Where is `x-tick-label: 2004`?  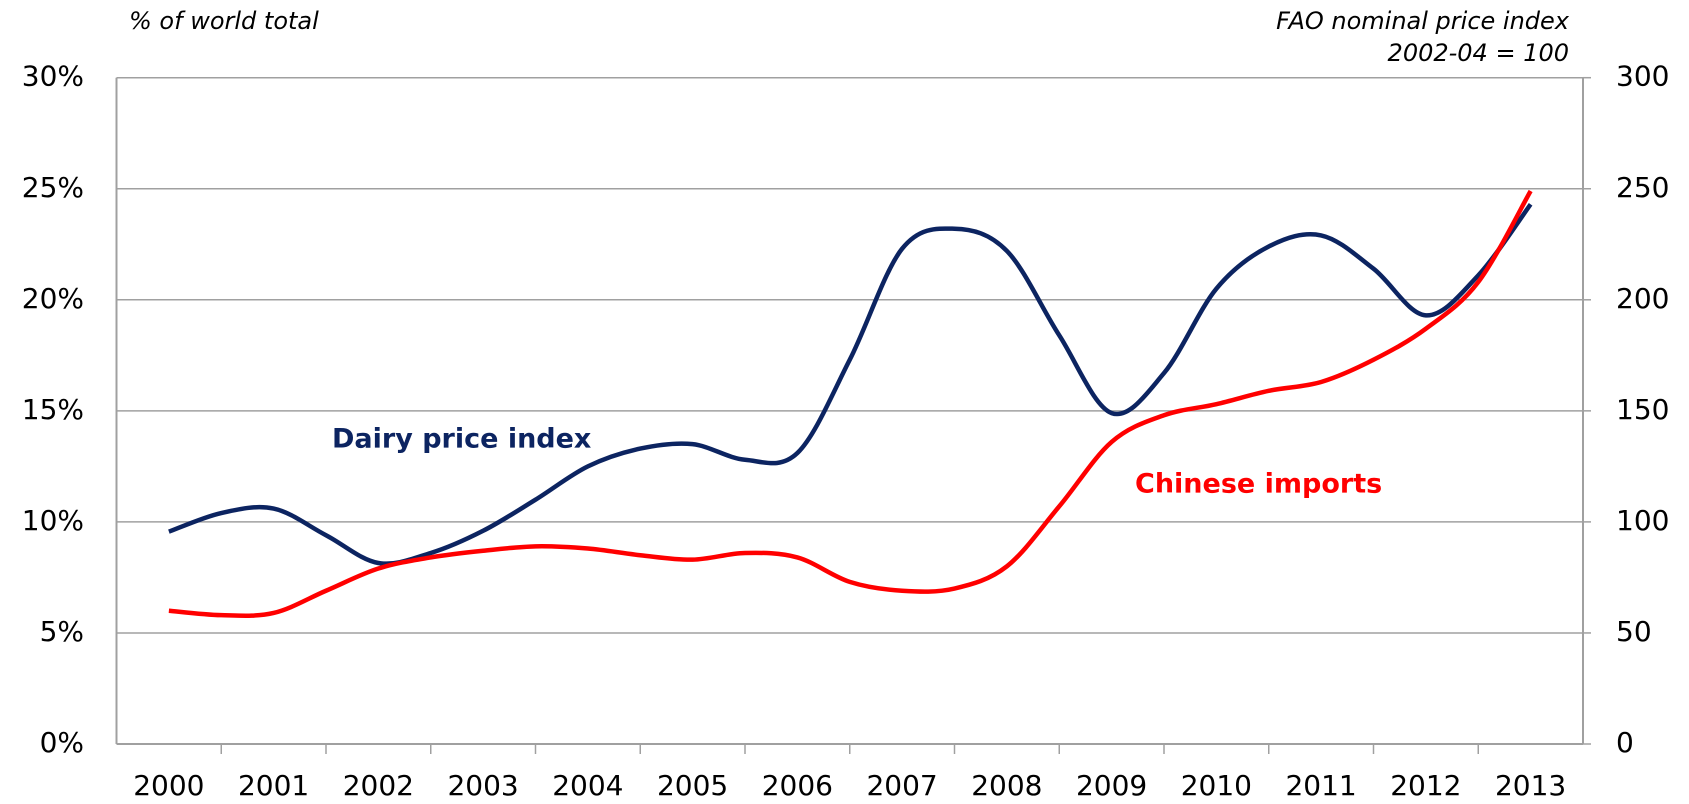
x-tick-label: 2004 is located at coordinates (587, 785).